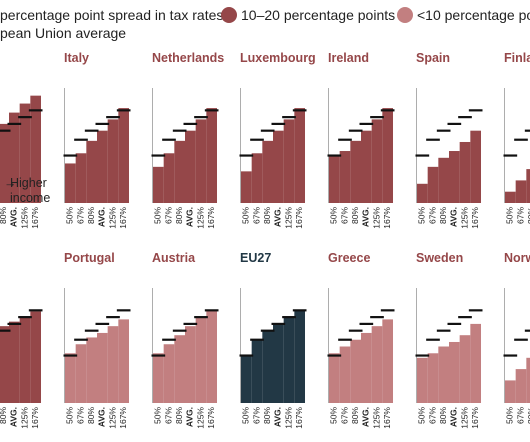  Describe the element at coordinates (188, 58) in the screenshot. I see `panel-title: Netherlands` at that location.